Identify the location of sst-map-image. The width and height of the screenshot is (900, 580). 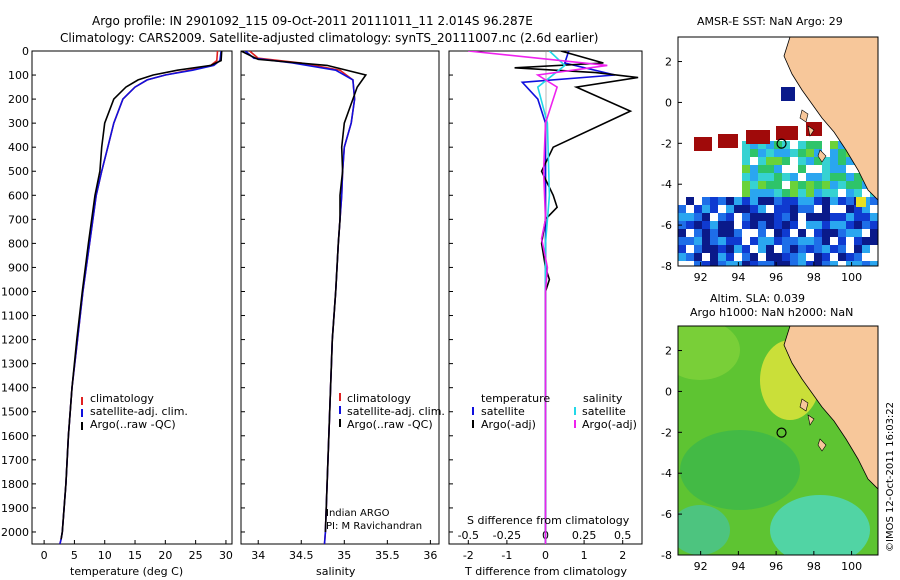
(778, 151).